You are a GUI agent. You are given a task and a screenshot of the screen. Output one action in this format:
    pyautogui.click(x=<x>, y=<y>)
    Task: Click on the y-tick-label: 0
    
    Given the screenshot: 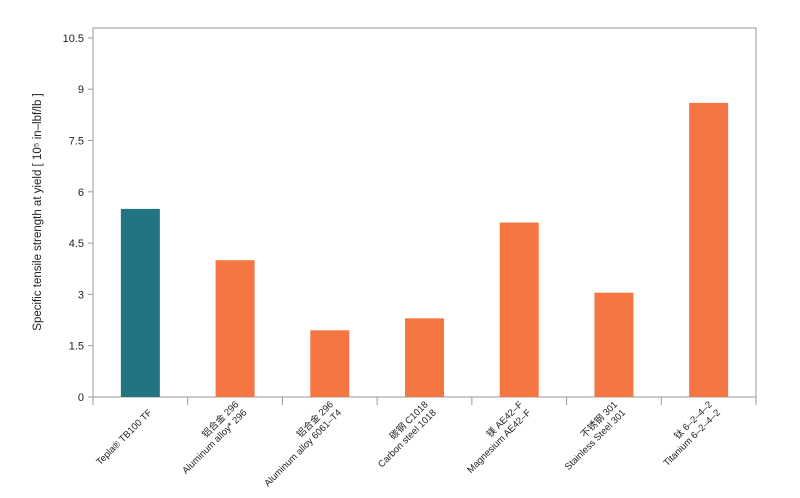 What is the action you would take?
    pyautogui.click(x=81, y=398)
    